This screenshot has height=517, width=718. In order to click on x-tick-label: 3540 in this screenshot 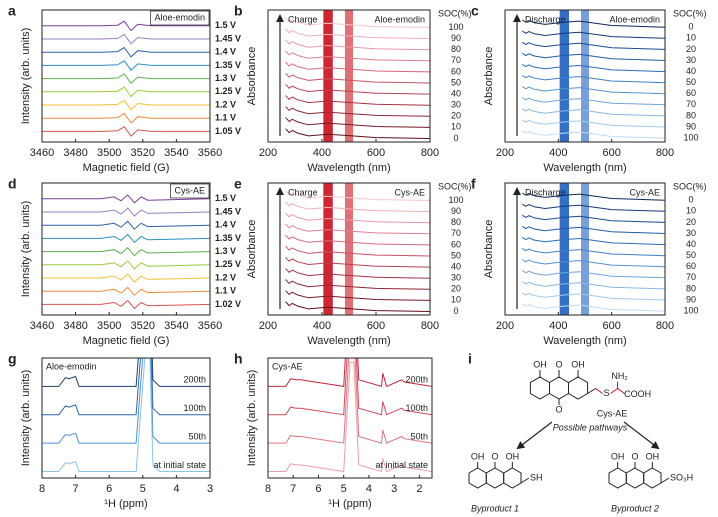, I will do `click(176, 153)`.